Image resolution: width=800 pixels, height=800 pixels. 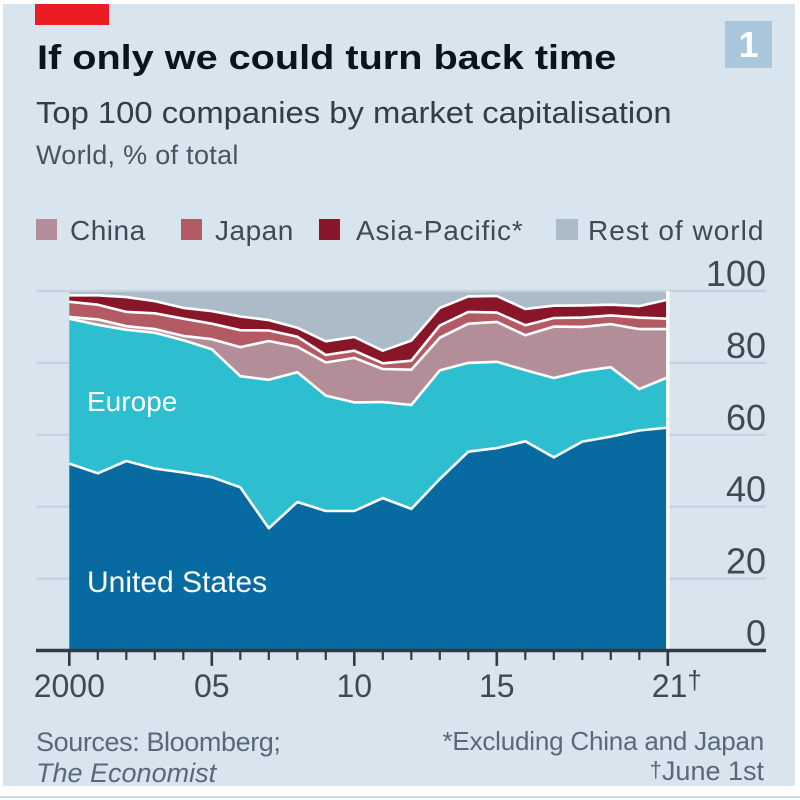 What do you see at coordinates (677, 684) in the screenshot?
I see `svg-text: 21†` at bounding box center [677, 684].